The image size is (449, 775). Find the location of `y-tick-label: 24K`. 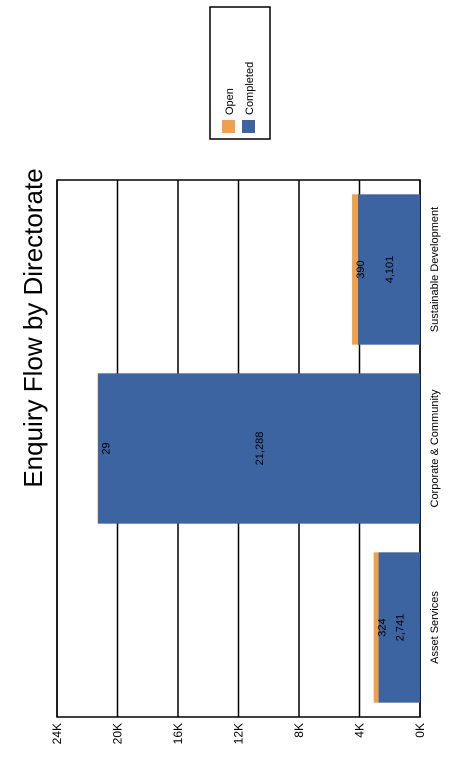

y-tick-label: 24K is located at coordinates (57, 733).